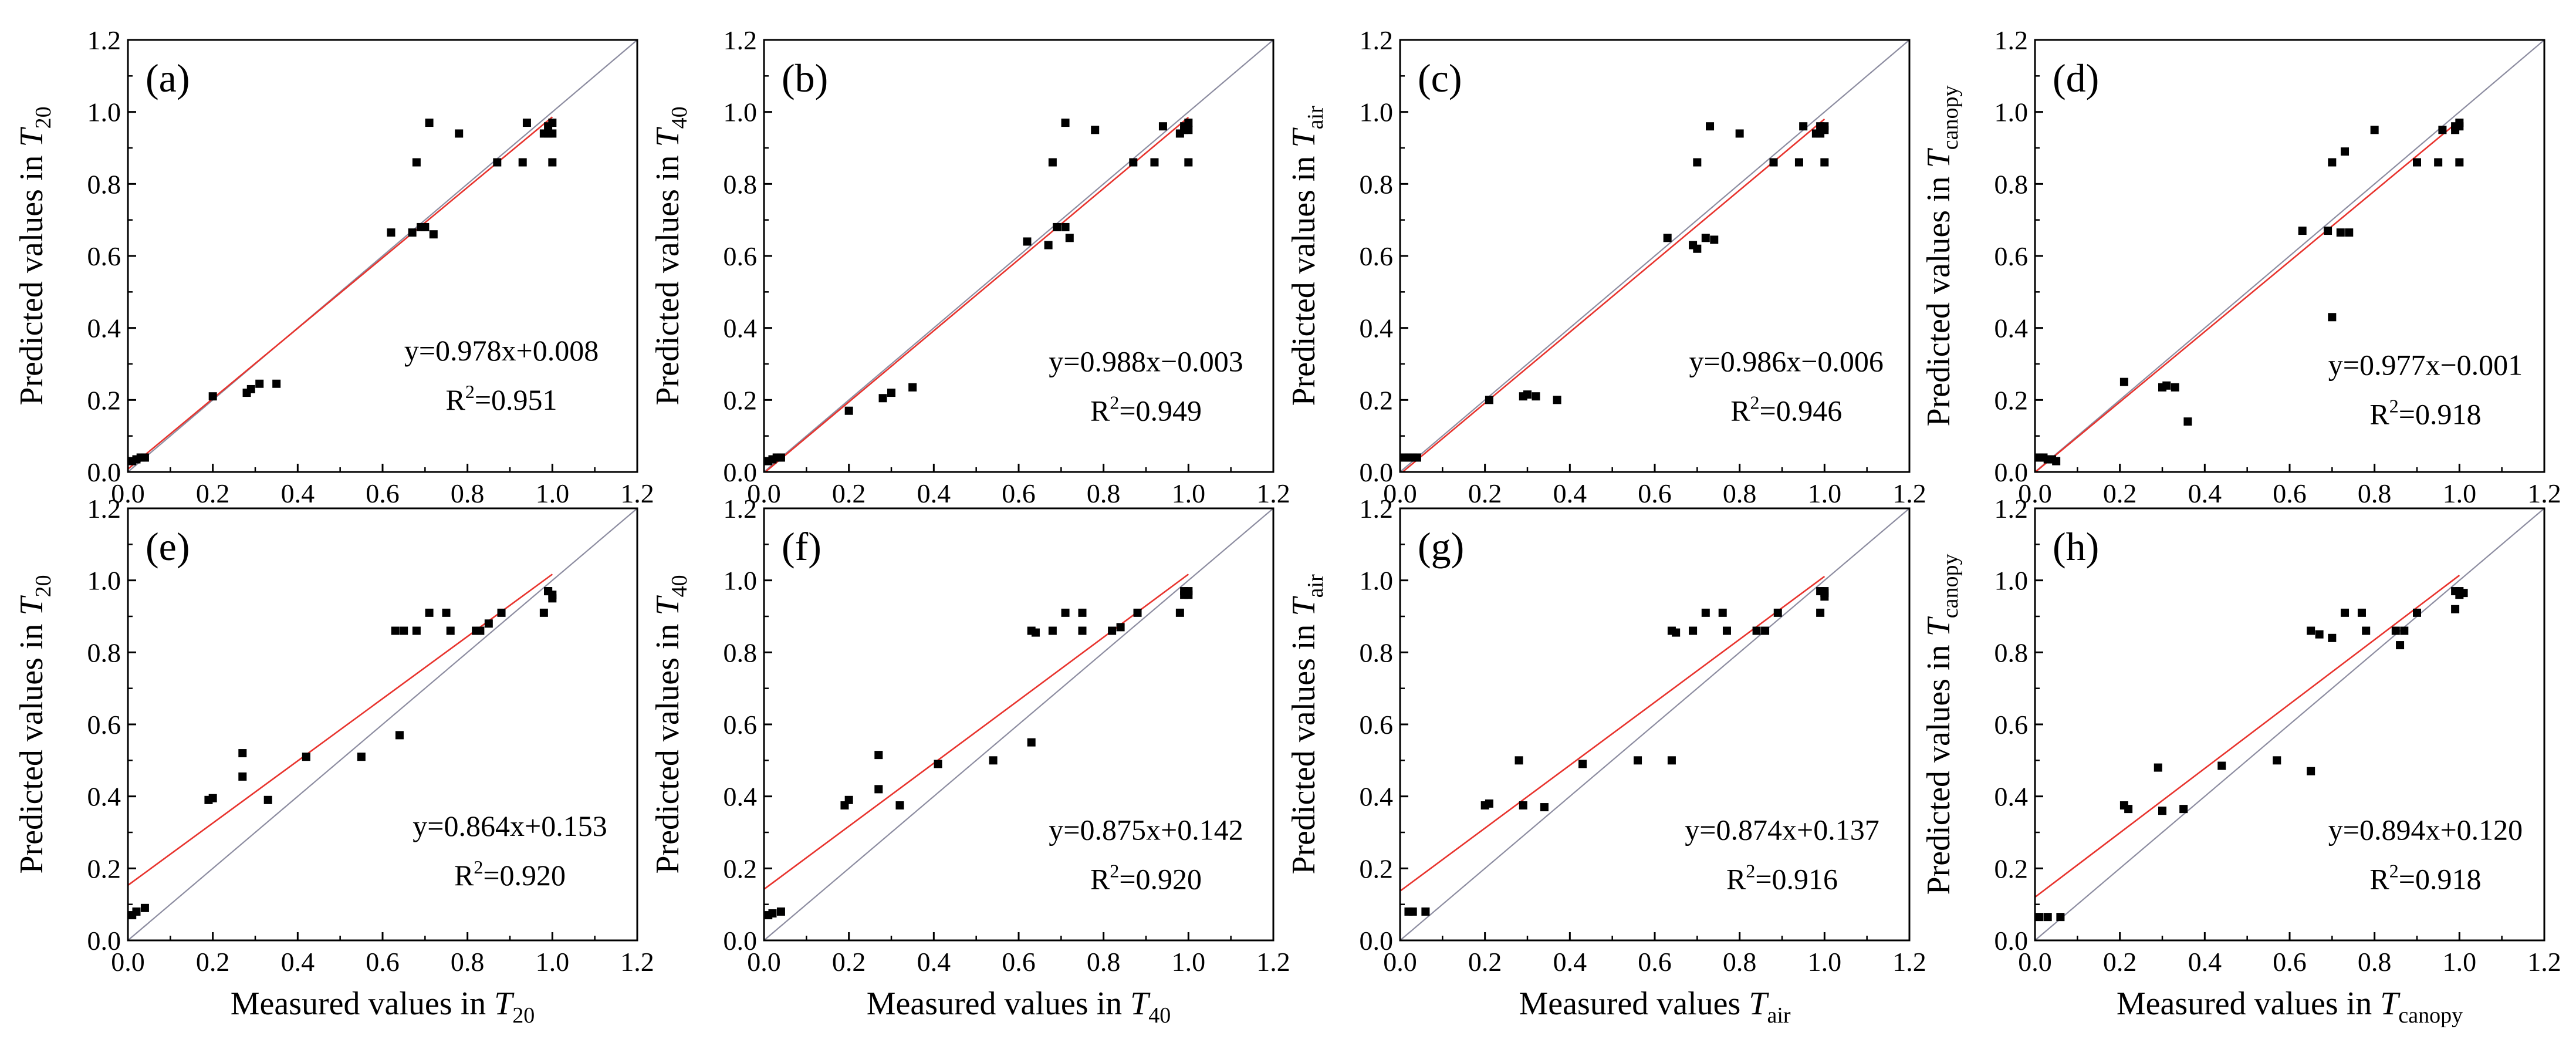  Describe the element at coordinates (104, 725) in the screenshot. I see `y-tick-label: 0.6` at that location.